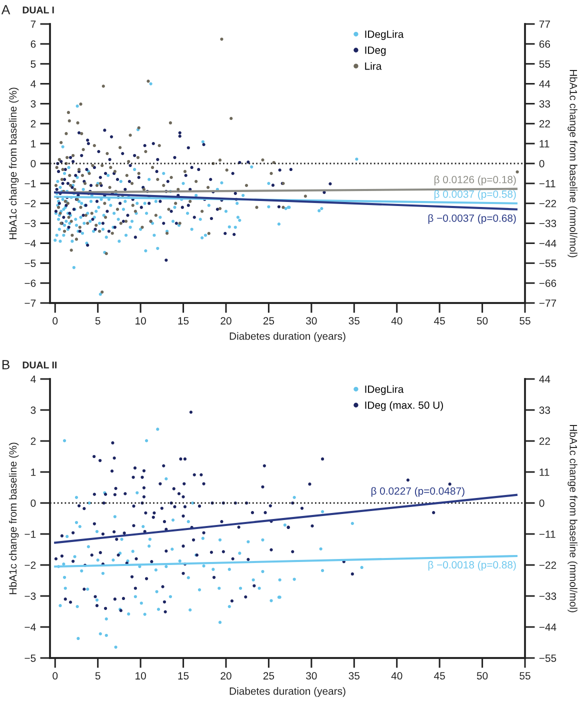  What do you see at coordinates (6, 365) in the screenshot?
I see `text: B` at bounding box center [6, 365].